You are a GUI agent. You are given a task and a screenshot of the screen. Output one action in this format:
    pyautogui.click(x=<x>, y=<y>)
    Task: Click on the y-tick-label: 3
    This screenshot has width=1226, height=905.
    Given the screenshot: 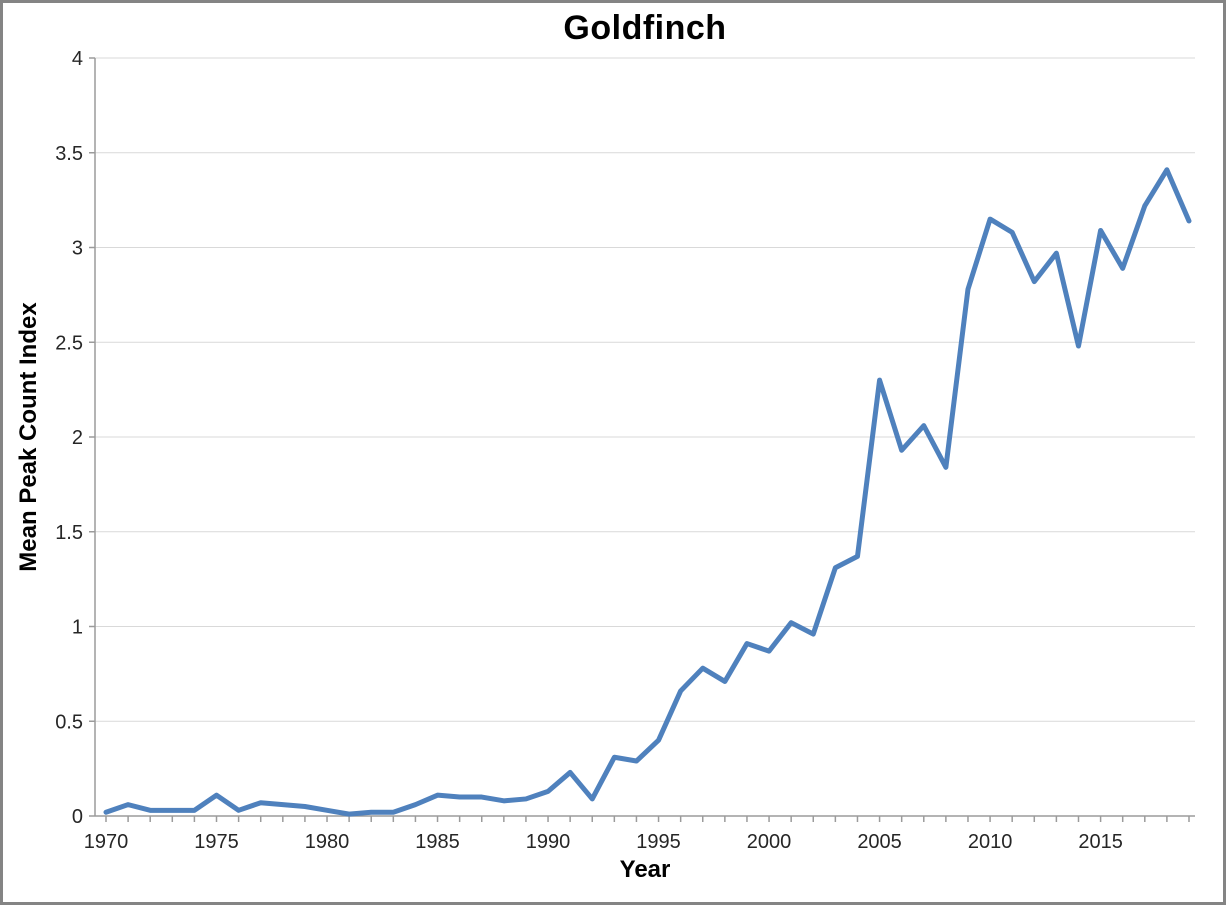 What is the action you would take?
    pyautogui.click(x=77, y=249)
    